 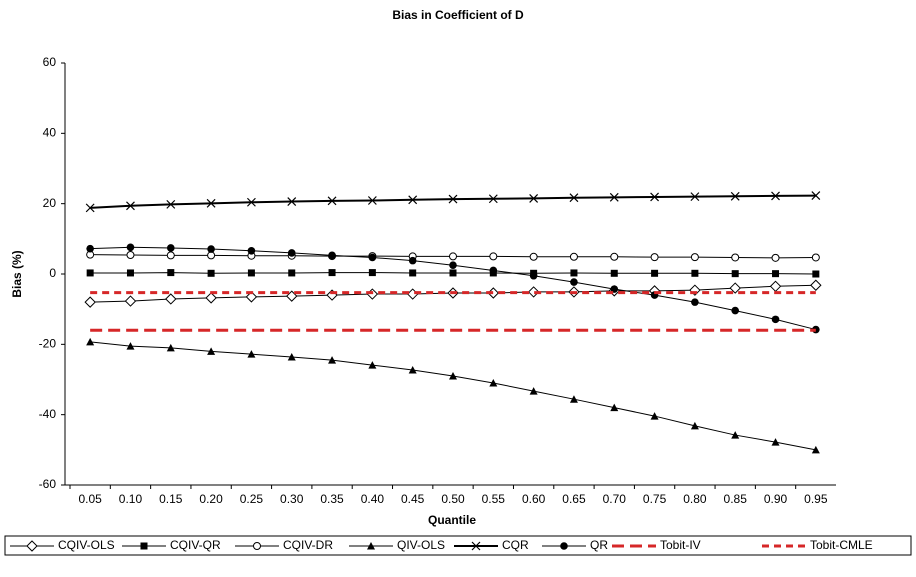 I want to click on x-tick-label: 0.75, so click(x=655, y=499).